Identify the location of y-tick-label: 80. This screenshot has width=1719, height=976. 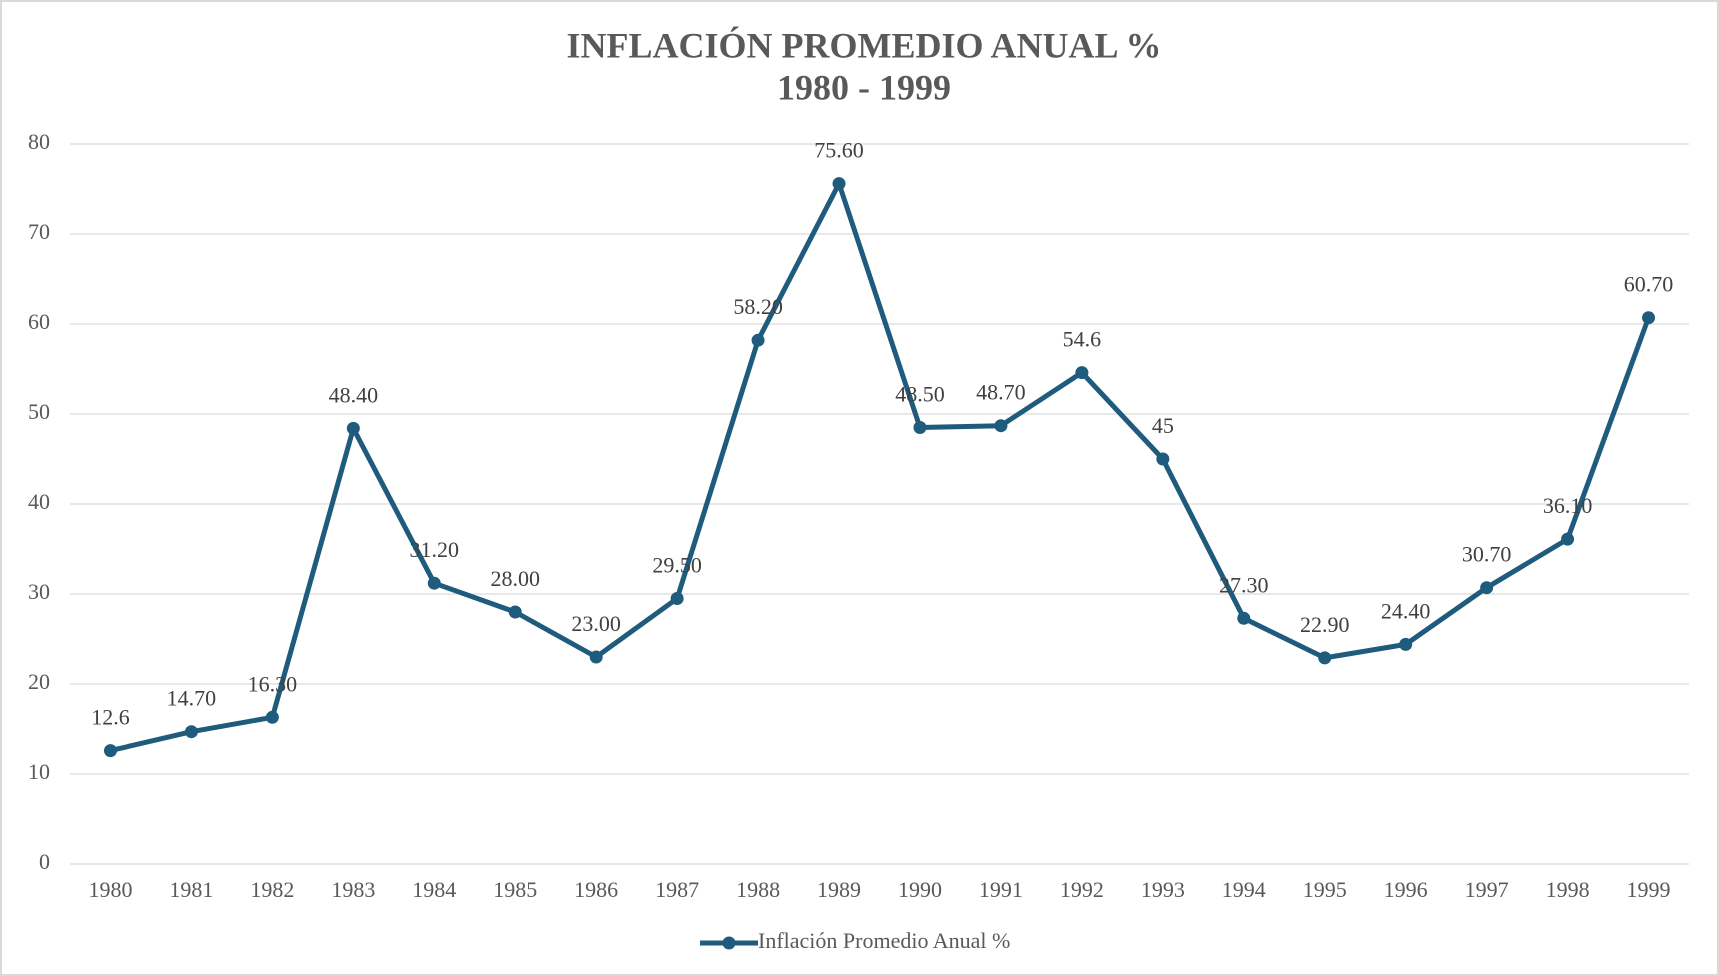
(39, 141).